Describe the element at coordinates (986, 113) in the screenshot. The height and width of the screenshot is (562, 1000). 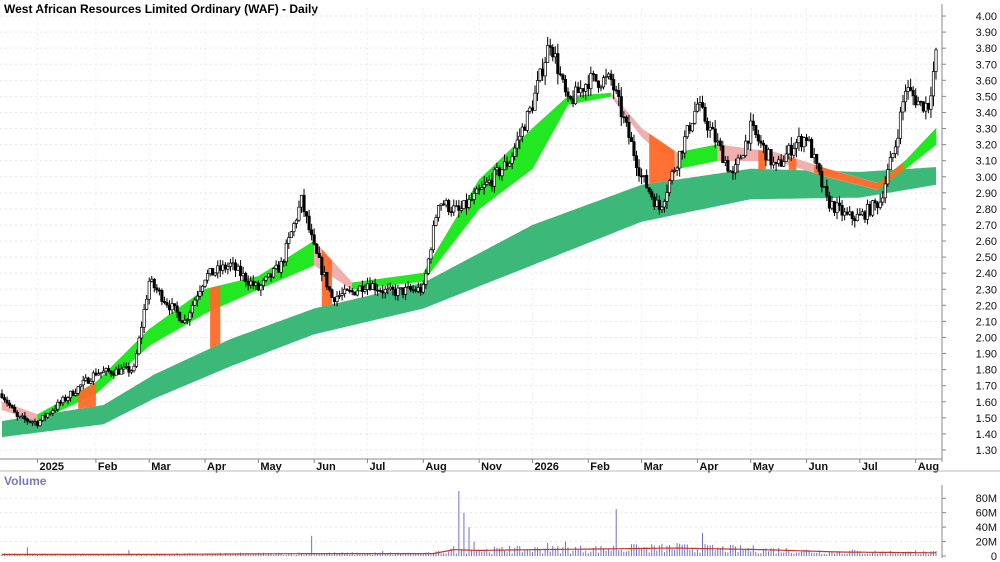
I see `price-tick-label: 3.40` at that location.